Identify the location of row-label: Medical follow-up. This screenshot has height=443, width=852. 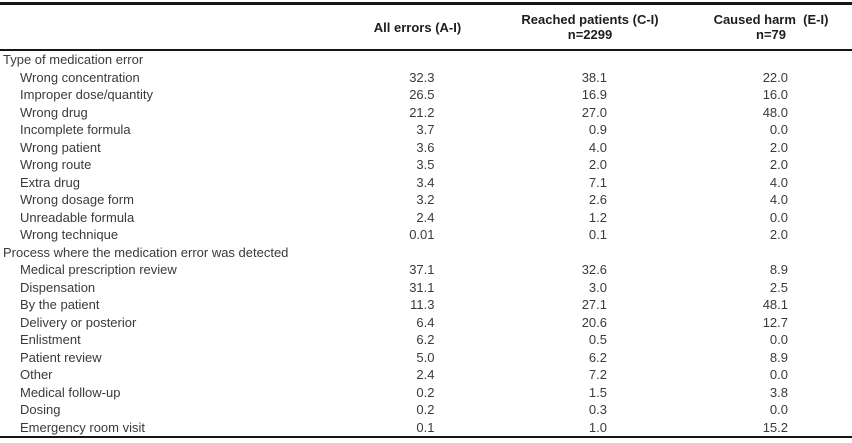
(70, 392).